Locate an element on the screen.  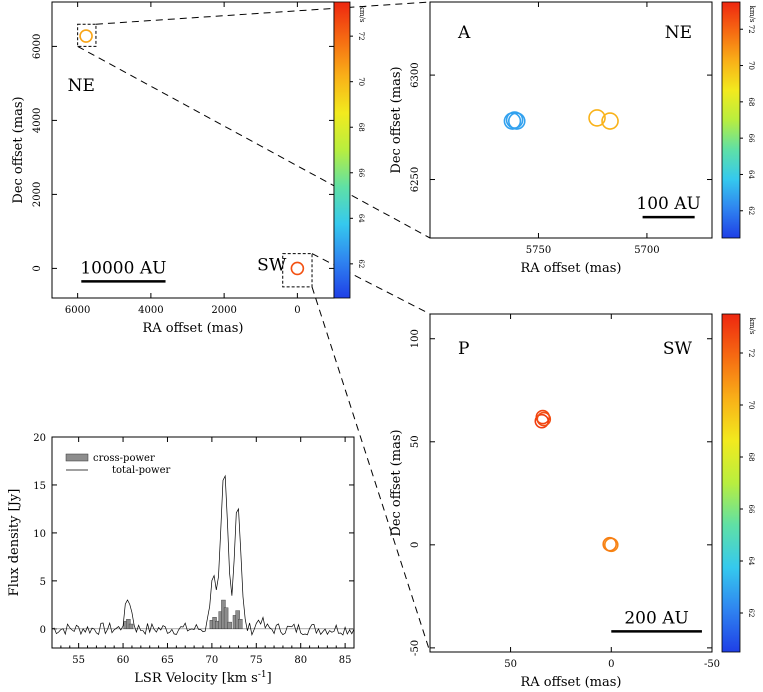
y-tick-label: 20 is located at coordinates (39, 438).